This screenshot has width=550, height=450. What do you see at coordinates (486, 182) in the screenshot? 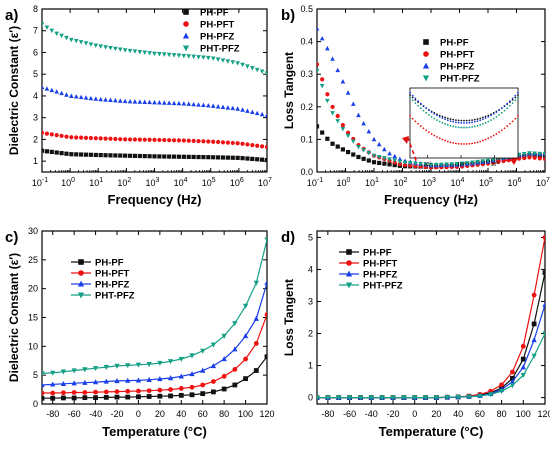
I see `x-tick-label: 10⁵` at bounding box center [486, 182].